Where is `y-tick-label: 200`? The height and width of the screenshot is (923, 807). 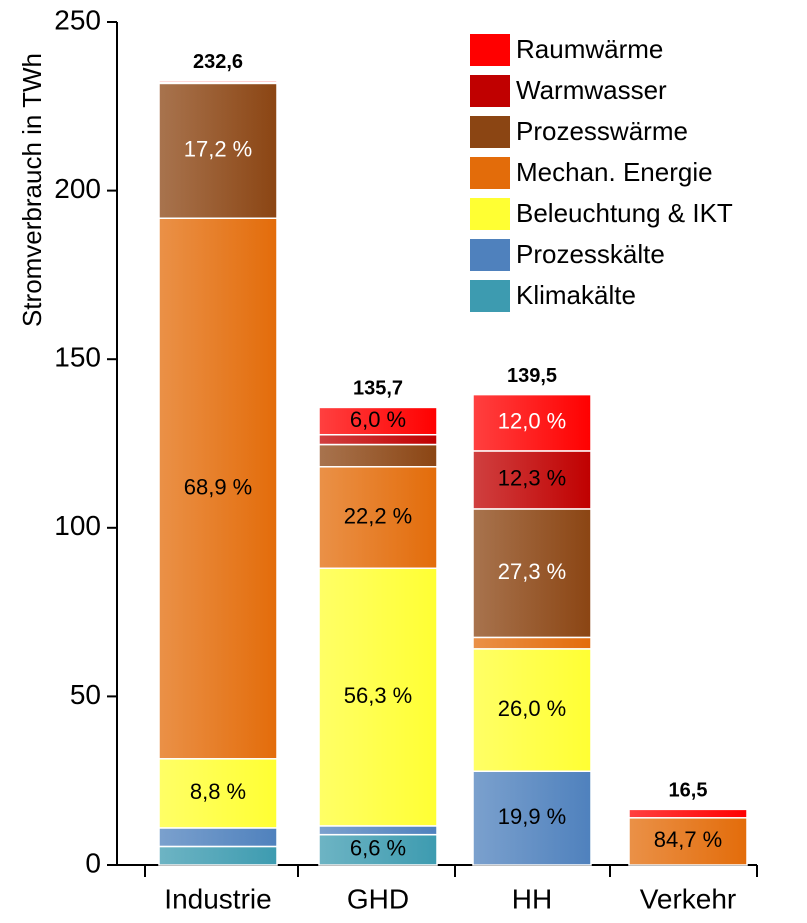 y-tick-label: 200 is located at coordinates (77, 188).